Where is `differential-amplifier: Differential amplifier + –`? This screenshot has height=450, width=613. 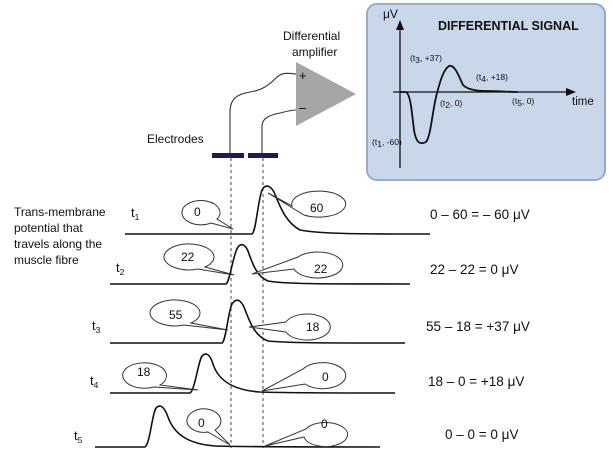 differential-amplifier: Differential amplifier + – is located at coordinates (319, 77).